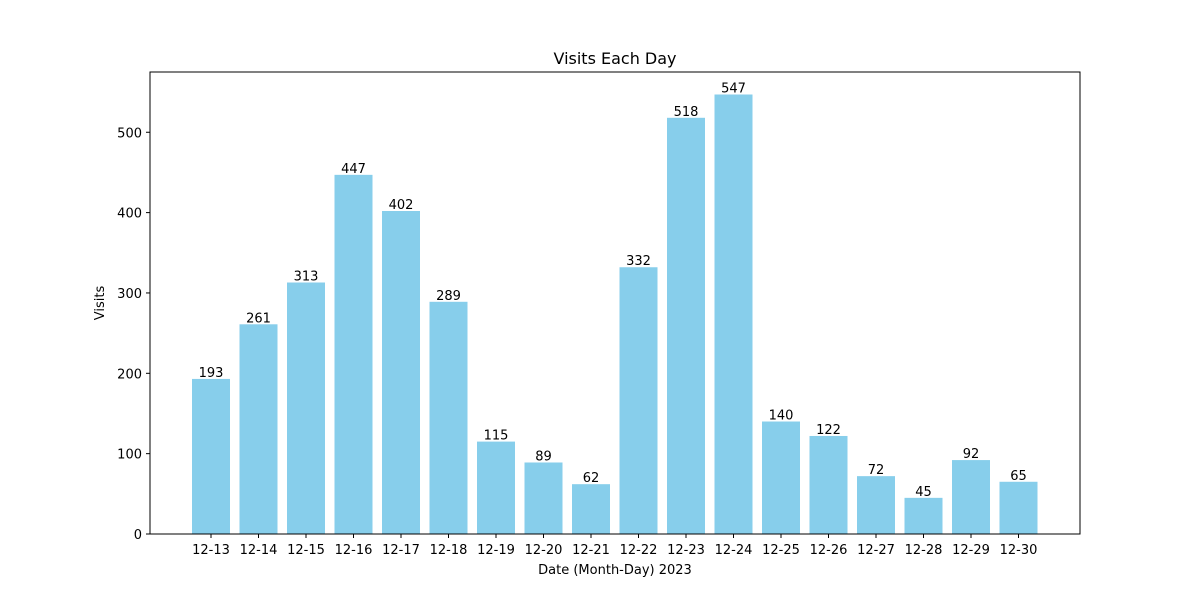 This screenshot has width=1200, height=600. I want to click on x-tick-label: 12-25, so click(781, 550).